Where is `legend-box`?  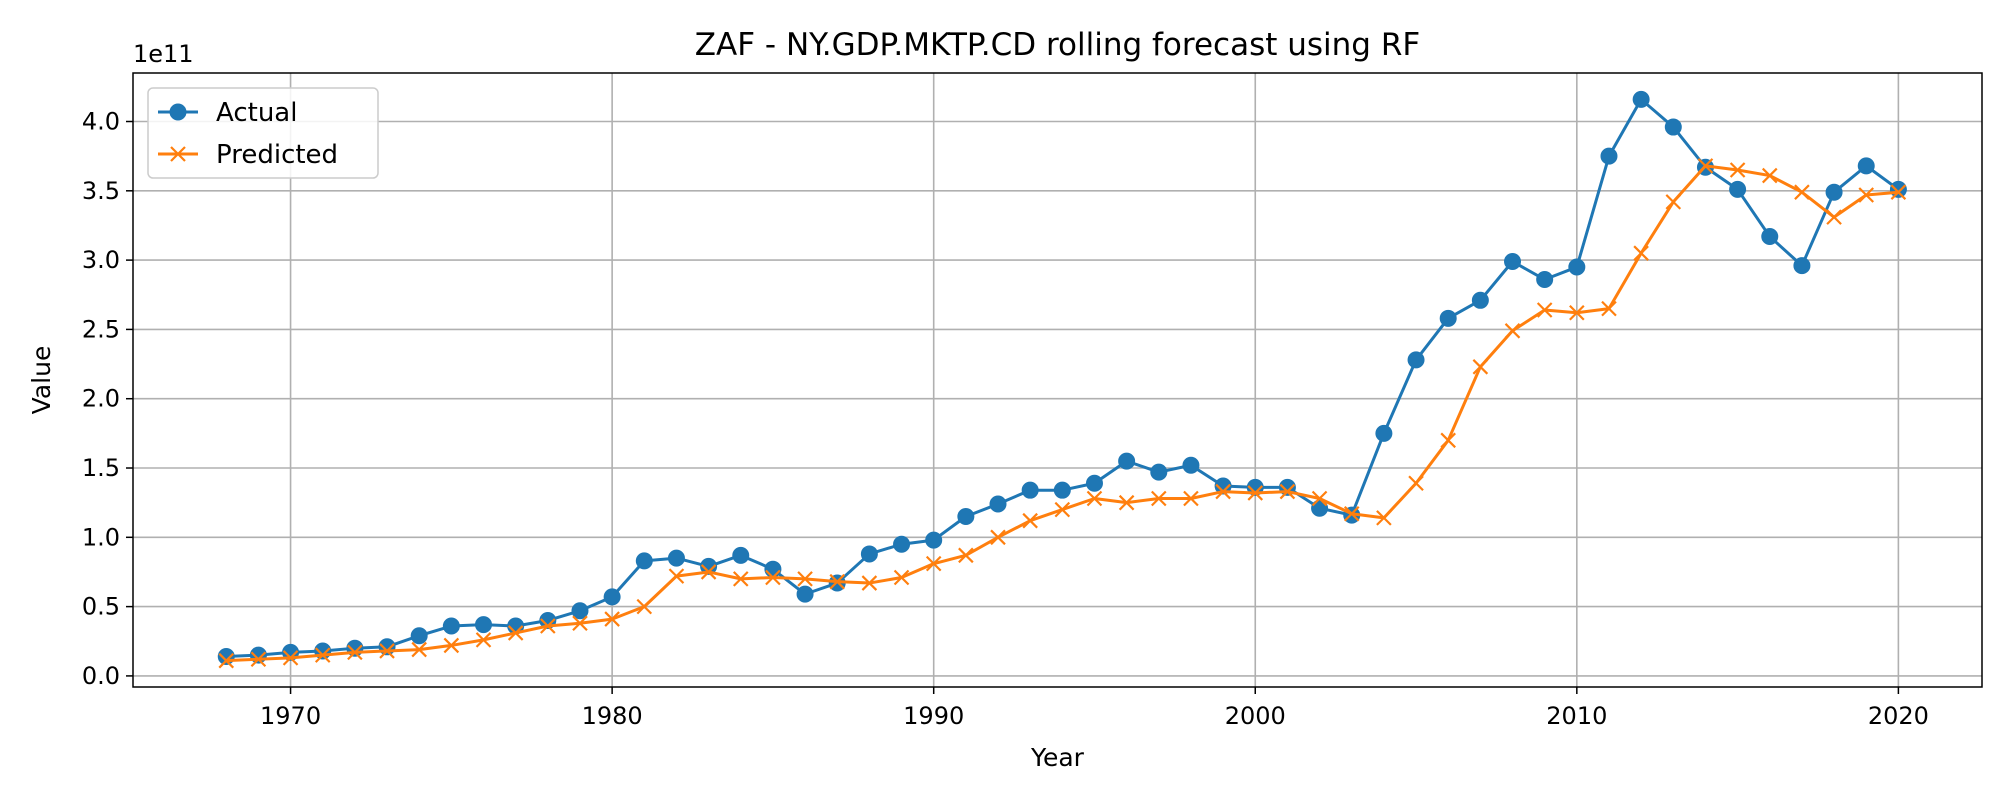 legend-box is located at coordinates (263, 133).